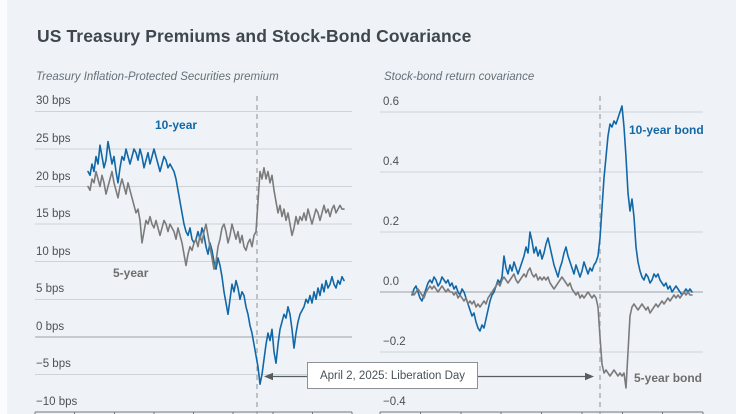  What do you see at coordinates (53, 138) in the screenshot?
I see `y-tick-label: 25 bps` at bounding box center [53, 138].